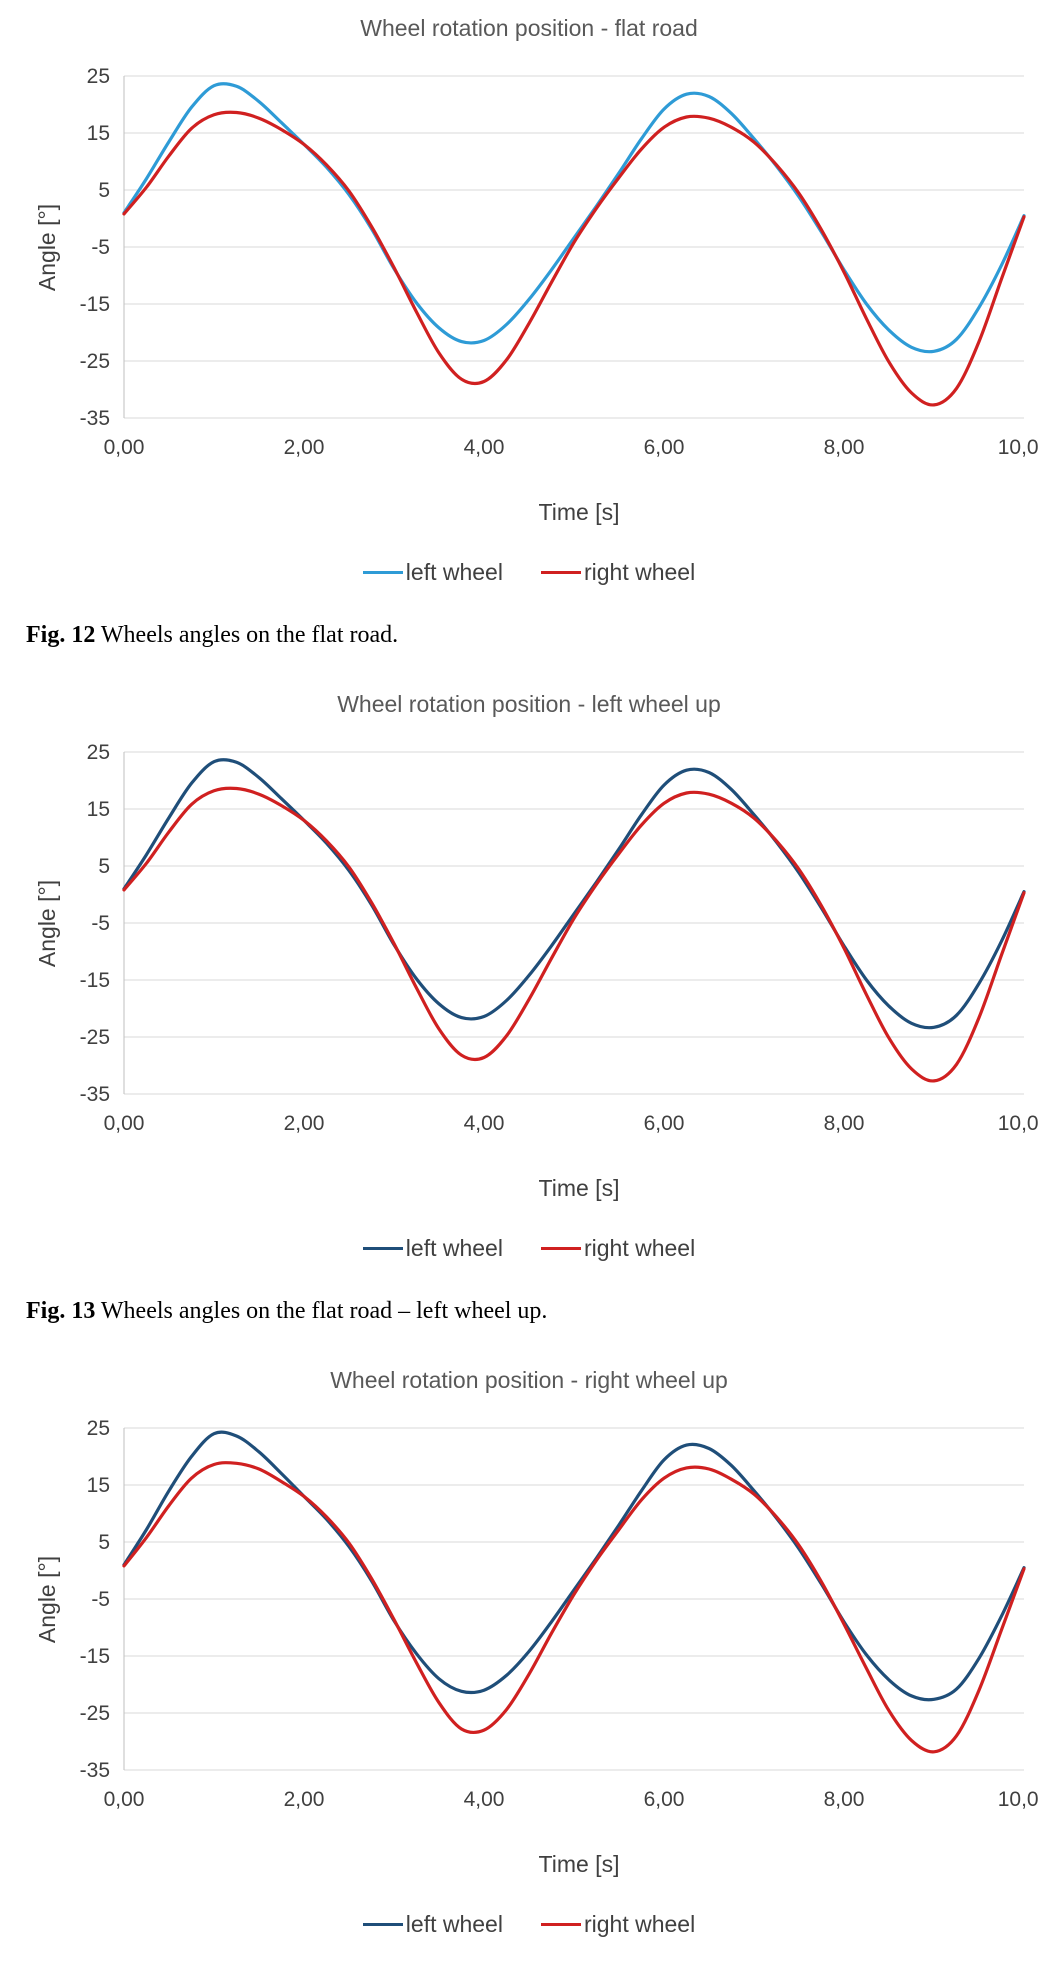 This screenshot has width=1058, height=1967. What do you see at coordinates (61, 635) in the screenshot?
I see `figure-number: Fig. 12` at bounding box center [61, 635].